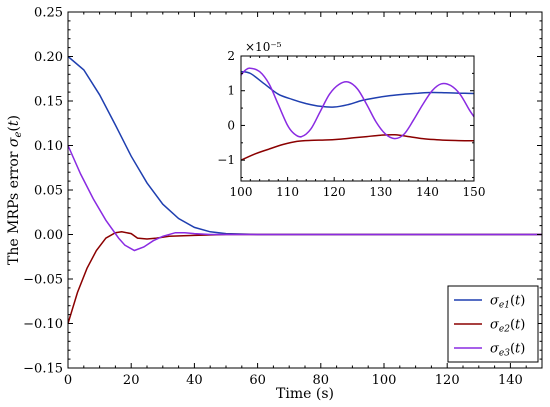  What do you see at coordinates (321, 380) in the screenshot?
I see `x-tick-label: 80` at bounding box center [321, 380].